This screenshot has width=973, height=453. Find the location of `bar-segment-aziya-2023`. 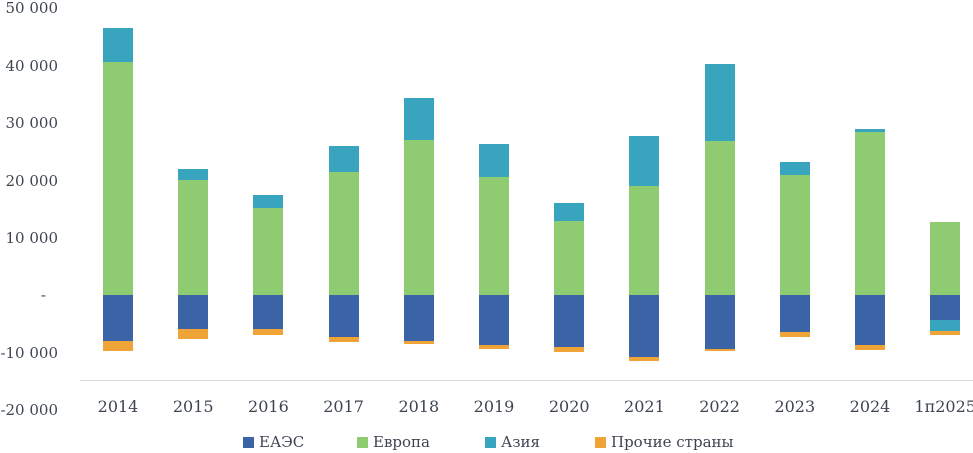

bar-segment-aziya-2023 is located at coordinates (794, 168).